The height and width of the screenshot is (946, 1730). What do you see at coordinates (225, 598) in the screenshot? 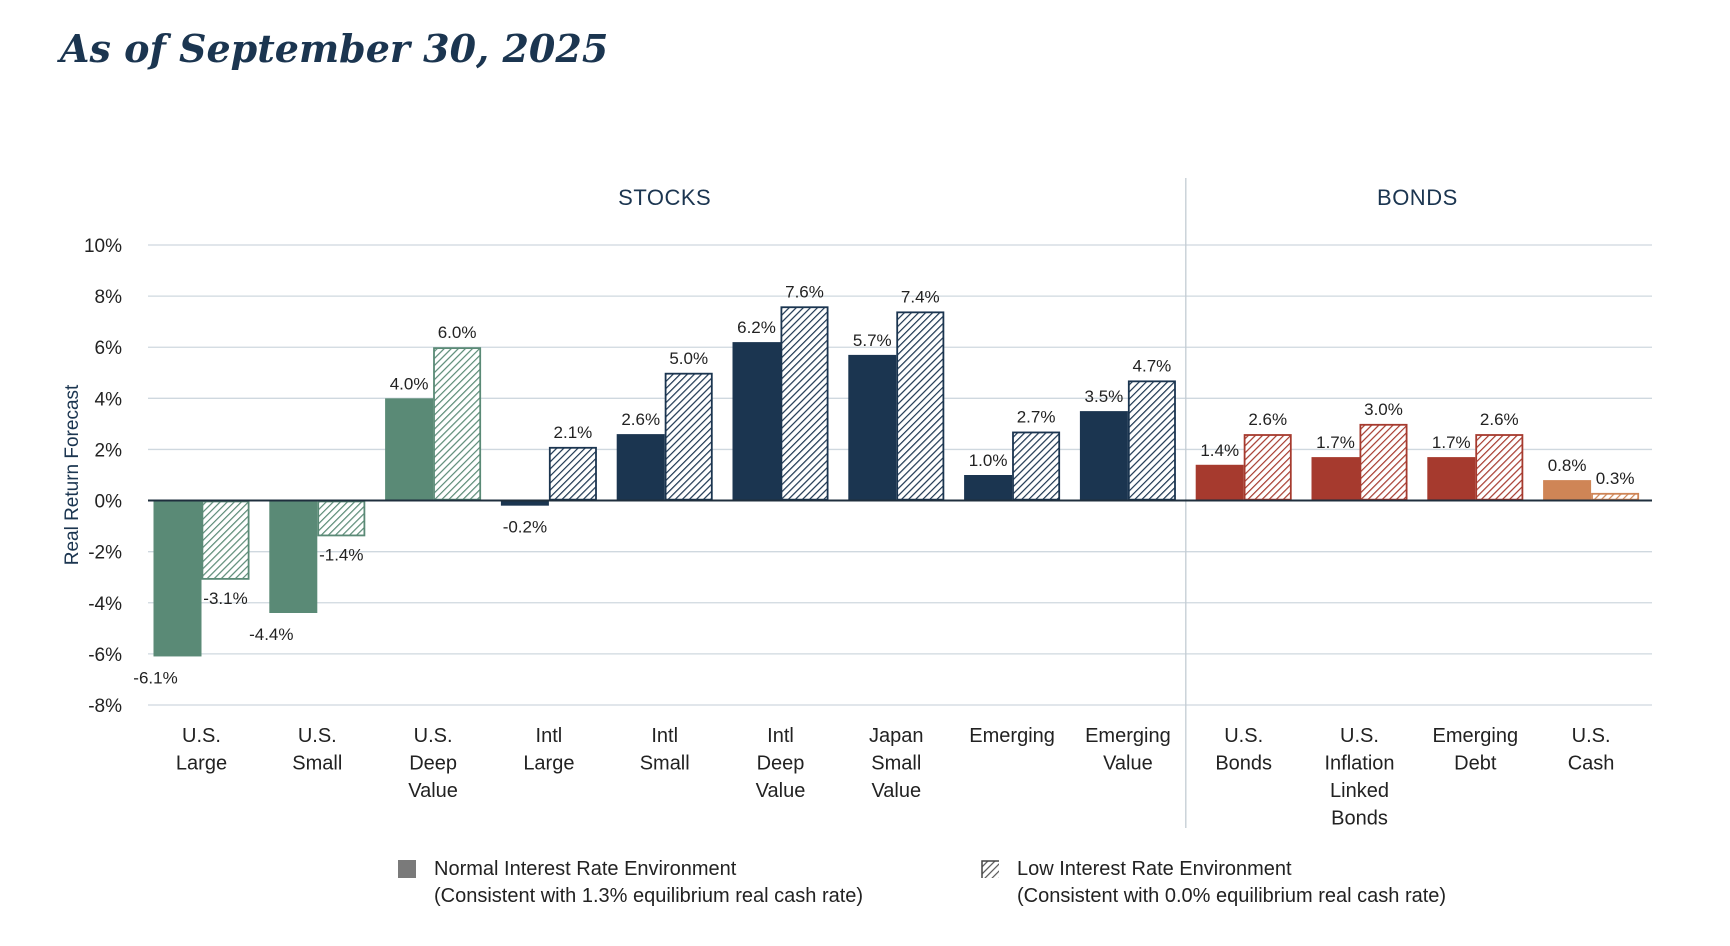
I see `data-label: -3.1%` at bounding box center [225, 598].